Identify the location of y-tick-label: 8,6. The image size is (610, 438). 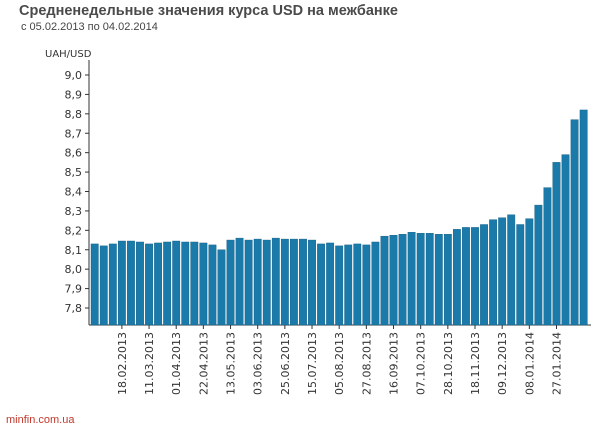
(74, 153).